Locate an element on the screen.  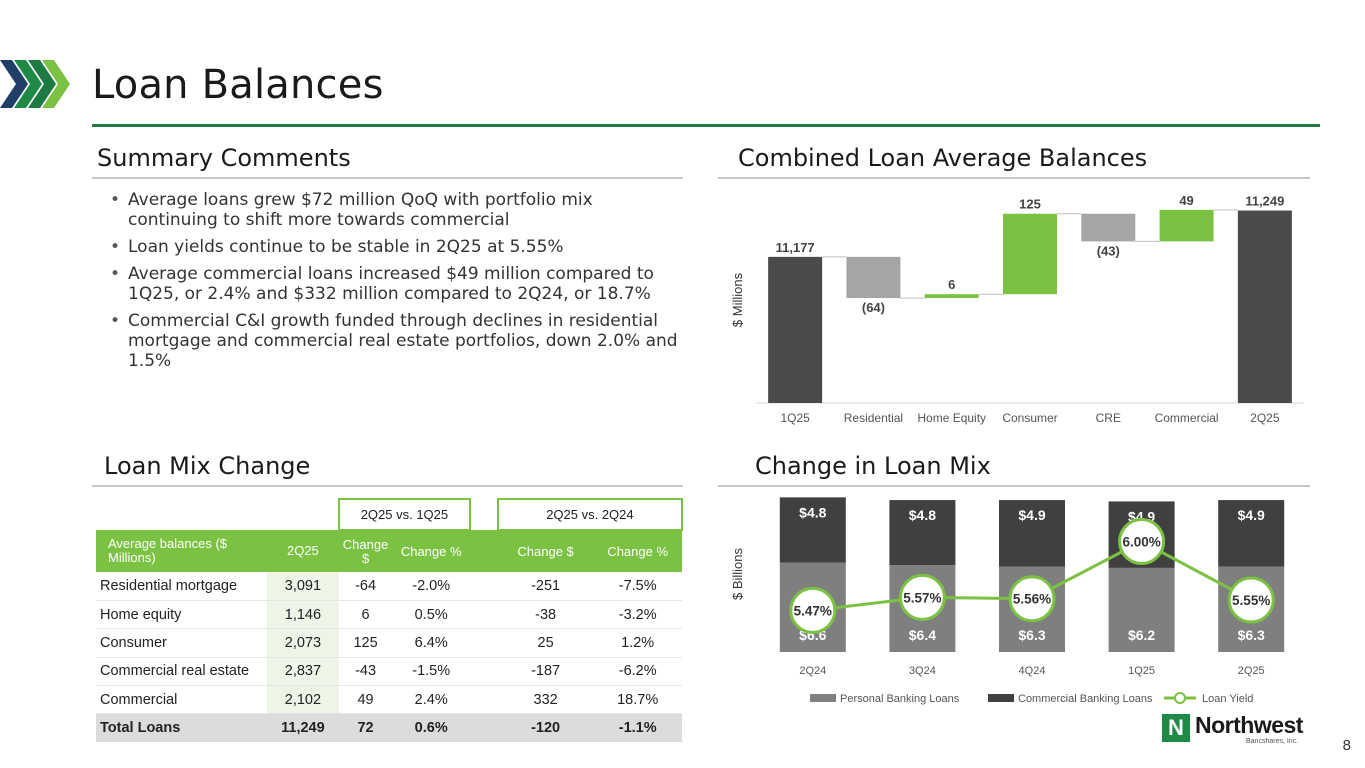
table-cell: 2,102 is located at coordinates (303, 700).